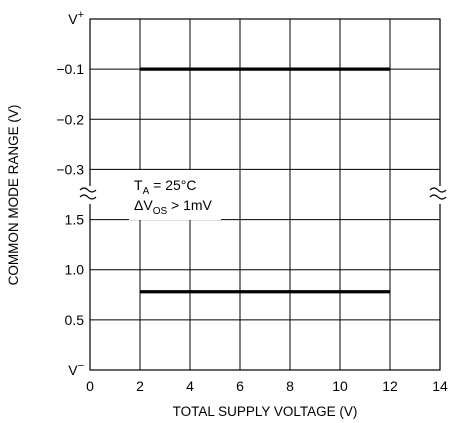 The height and width of the screenshot is (423, 449). Describe the element at coordinates (265, 411) in the screenshot. I see `x-axis-title: TOTAL SUPPLY VOLTAGE (V)` at that location.